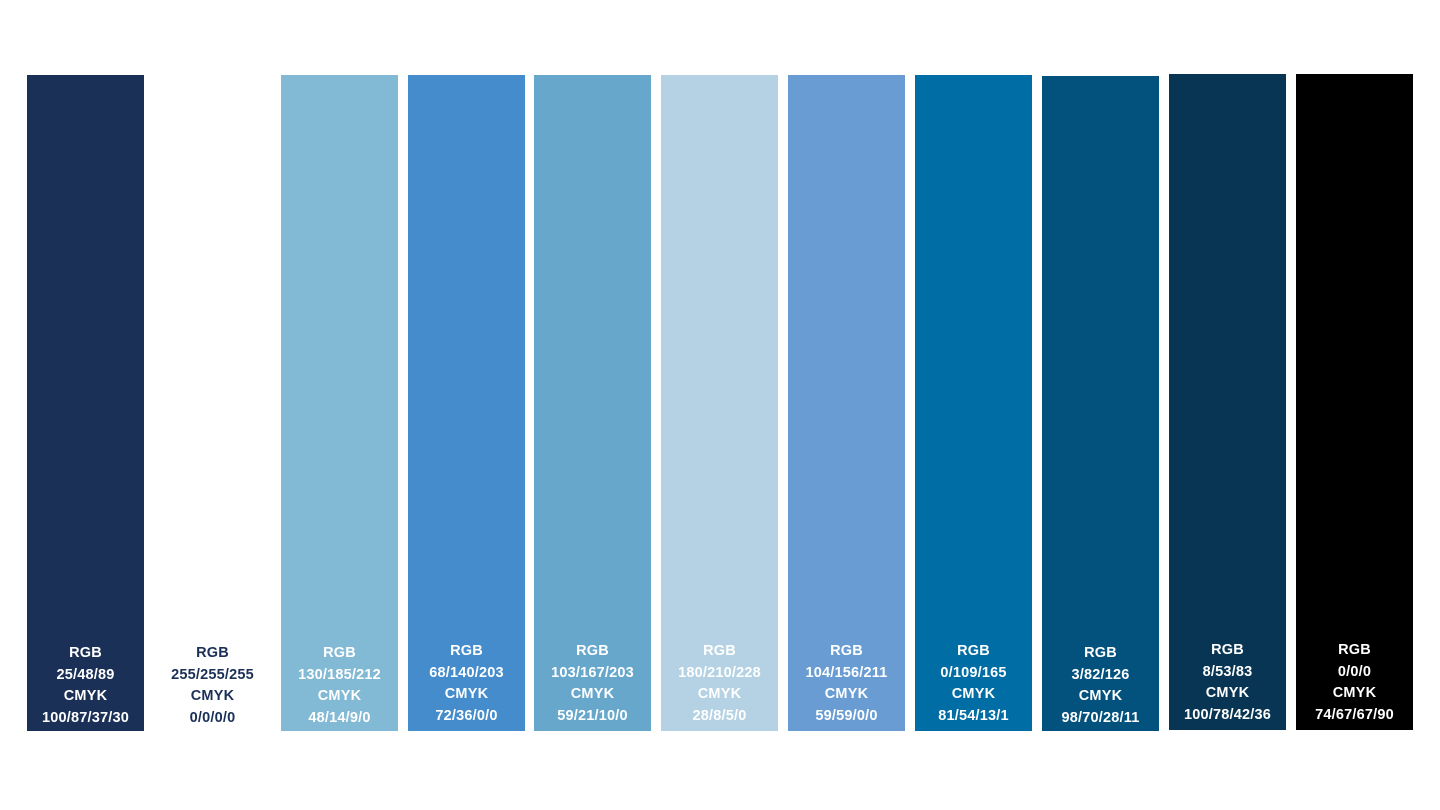  I want to click on rgb-value: 255/255/255, so click(212, 674).